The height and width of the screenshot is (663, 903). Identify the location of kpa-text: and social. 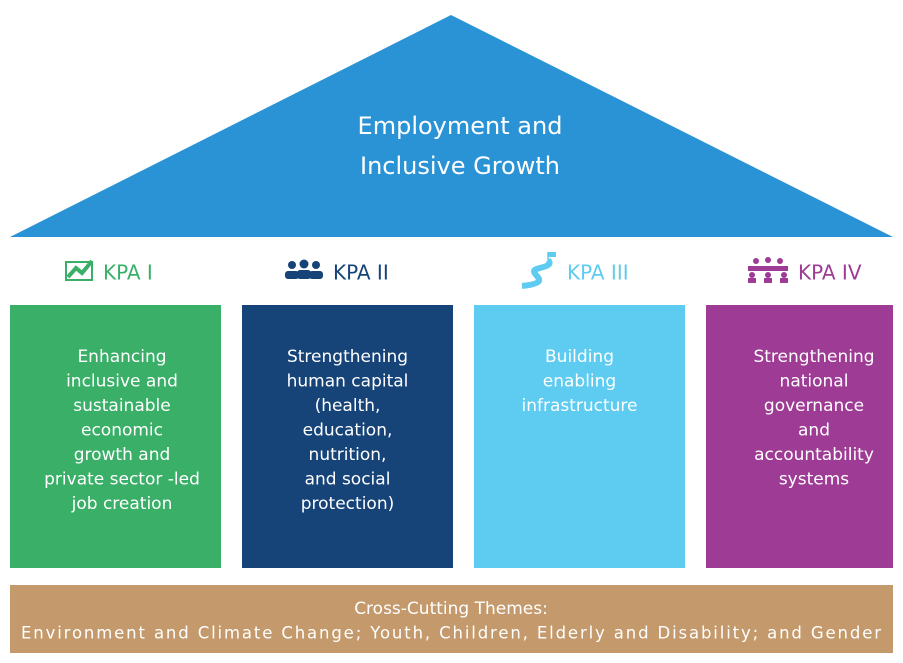
(348, 480).